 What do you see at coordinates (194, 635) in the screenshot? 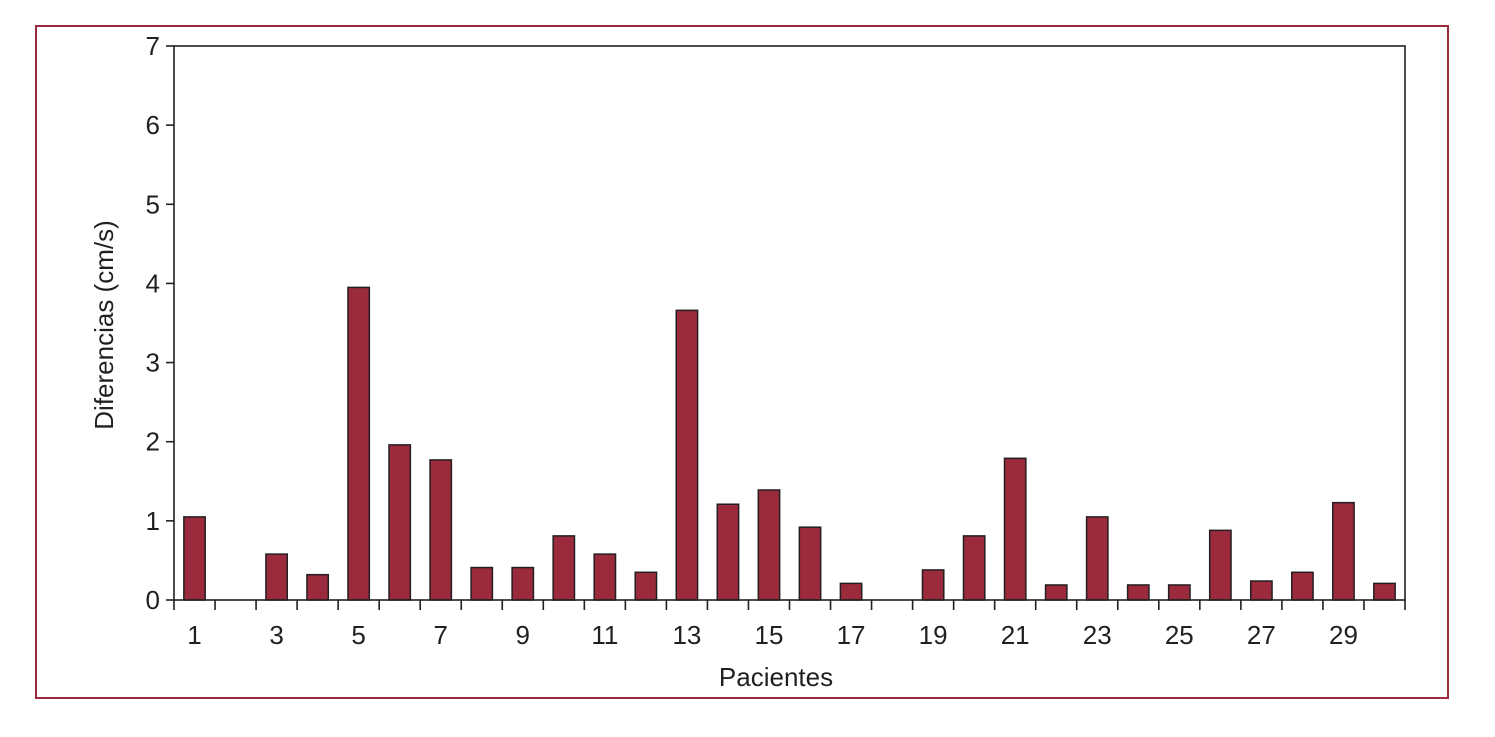
I see `x-tick-label-1: 1` at bounding box center [194, 635].